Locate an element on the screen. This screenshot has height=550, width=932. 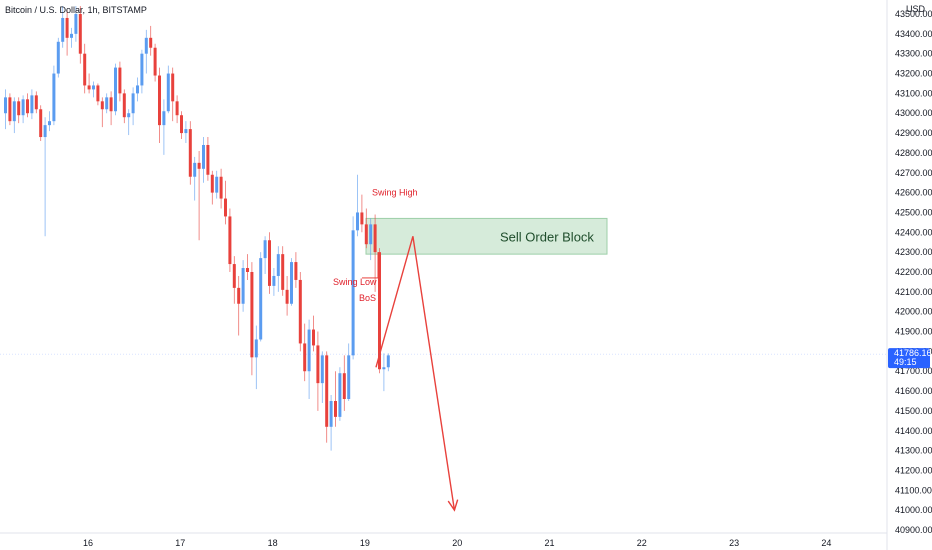
price-tick-label: 41000.00 is located at coordinates (913, 510).